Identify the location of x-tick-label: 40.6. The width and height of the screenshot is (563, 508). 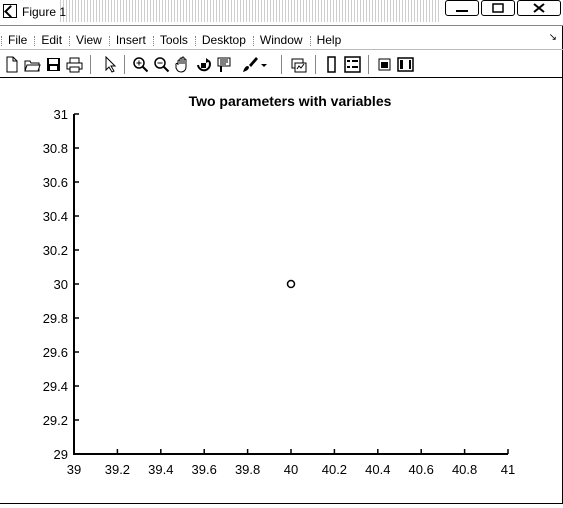
(421, 469).